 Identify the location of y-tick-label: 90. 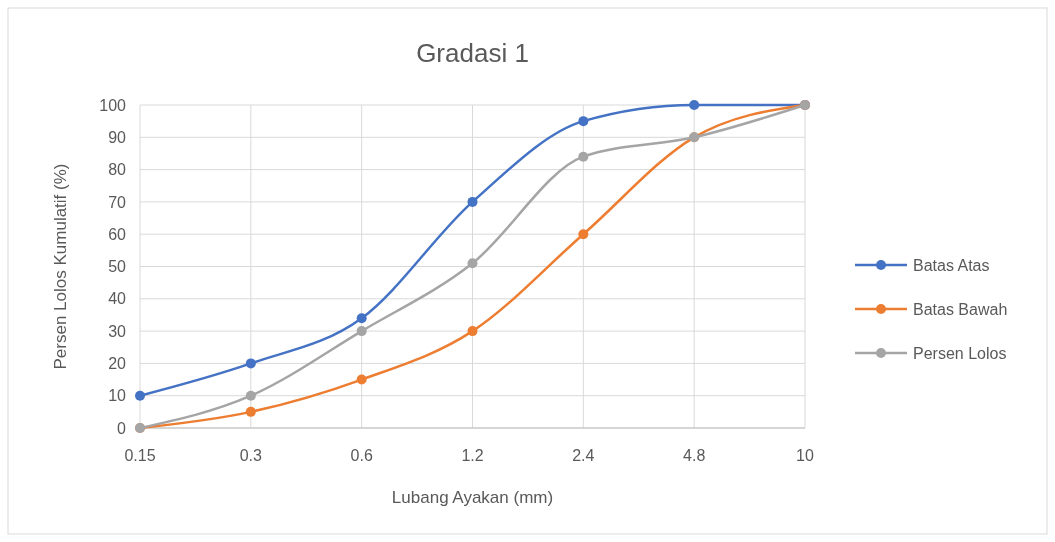
(117, 137).